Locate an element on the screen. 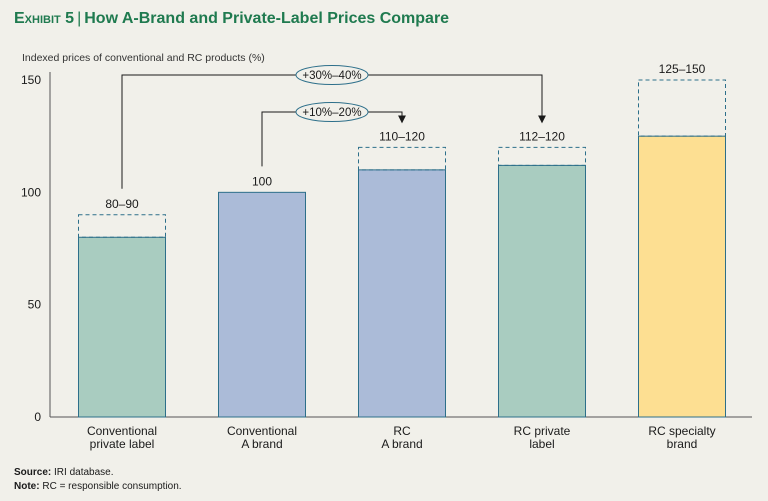 The image size is (768, 501). value-label: 80–90 is located at coordinates (122, 204).